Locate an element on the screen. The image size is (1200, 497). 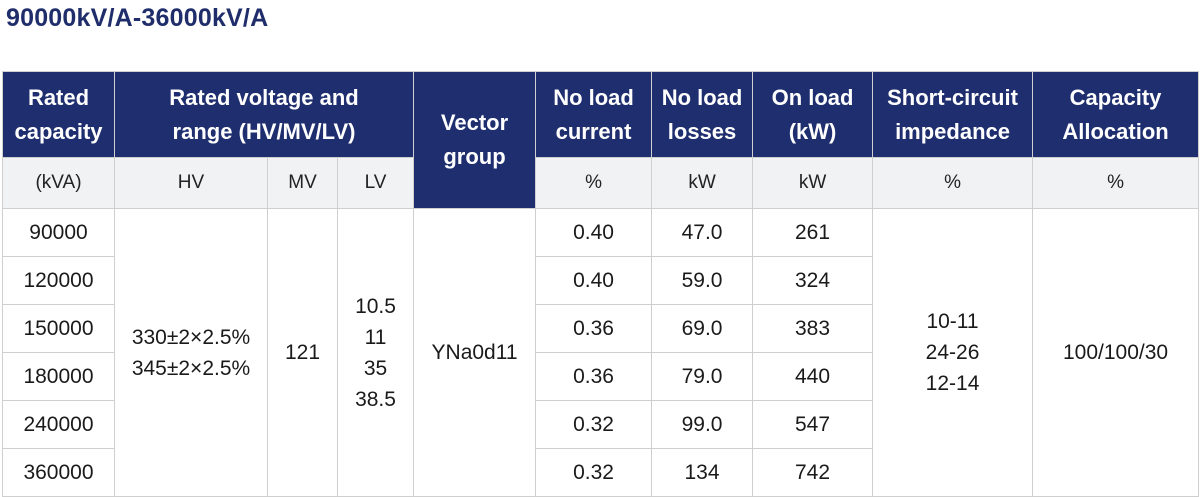
table-row: 150000 0.36 69.0 383 is located at coordinates (600, 328).